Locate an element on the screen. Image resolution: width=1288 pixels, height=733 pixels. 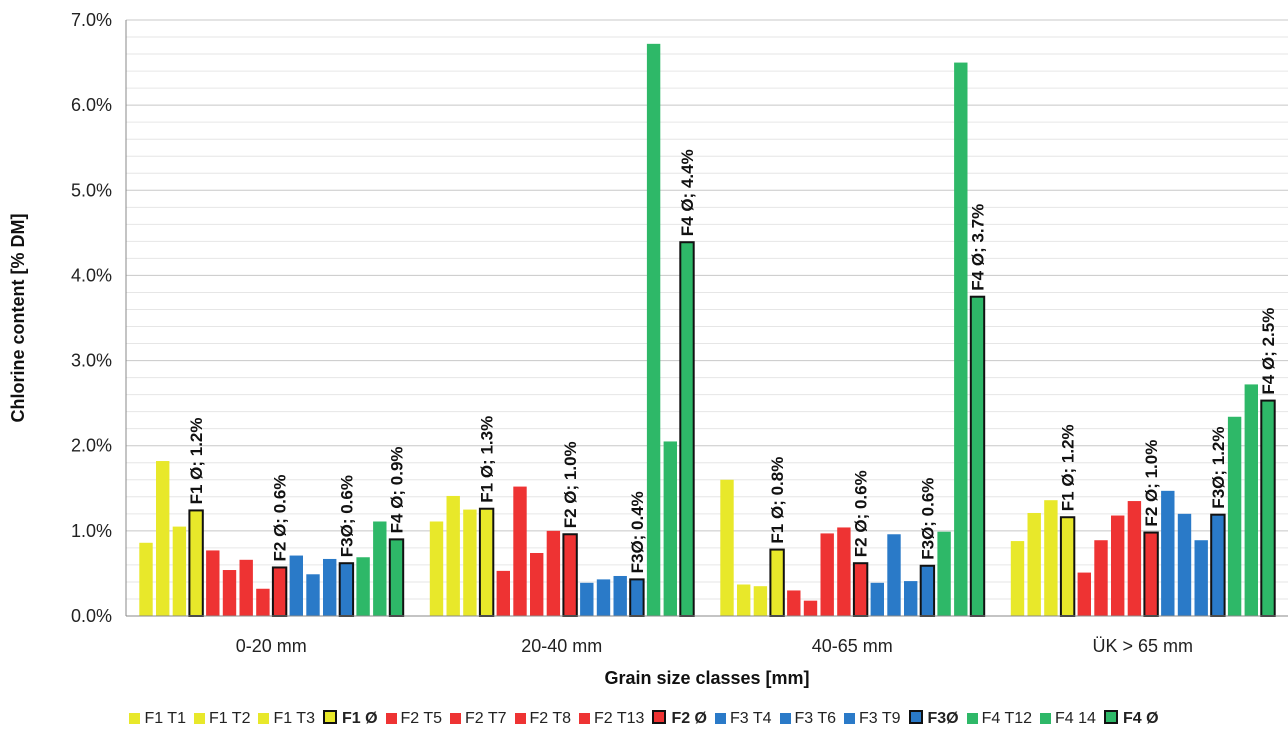
bar-data-label: F3Ø; 1.2% is located at coordinates (1218, 467).